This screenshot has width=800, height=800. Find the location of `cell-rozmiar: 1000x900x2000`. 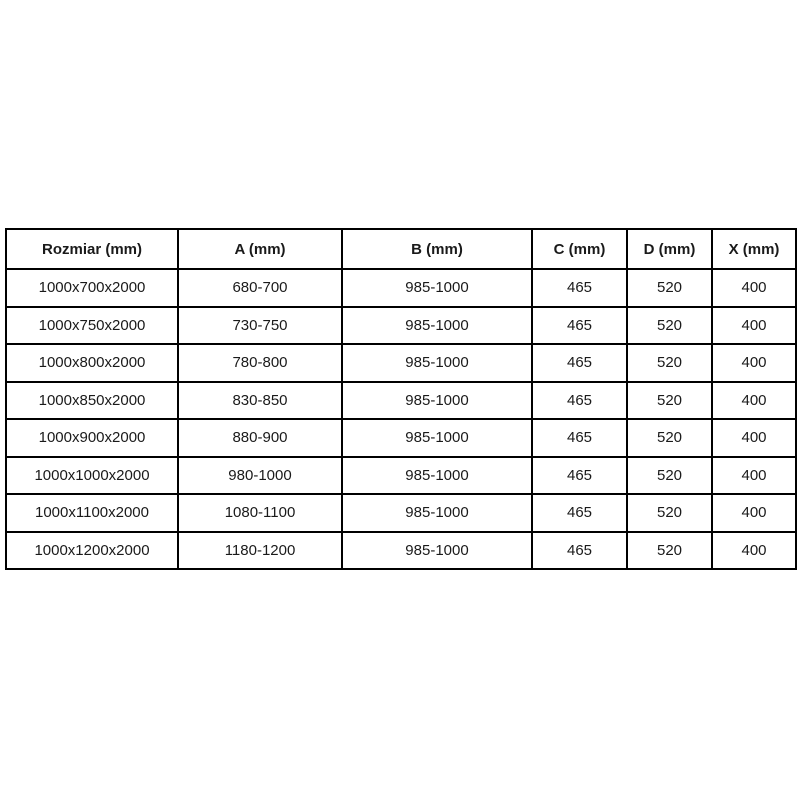

cell-rozmiar: 1000x900x2000 is located at coordinates (92, 438).